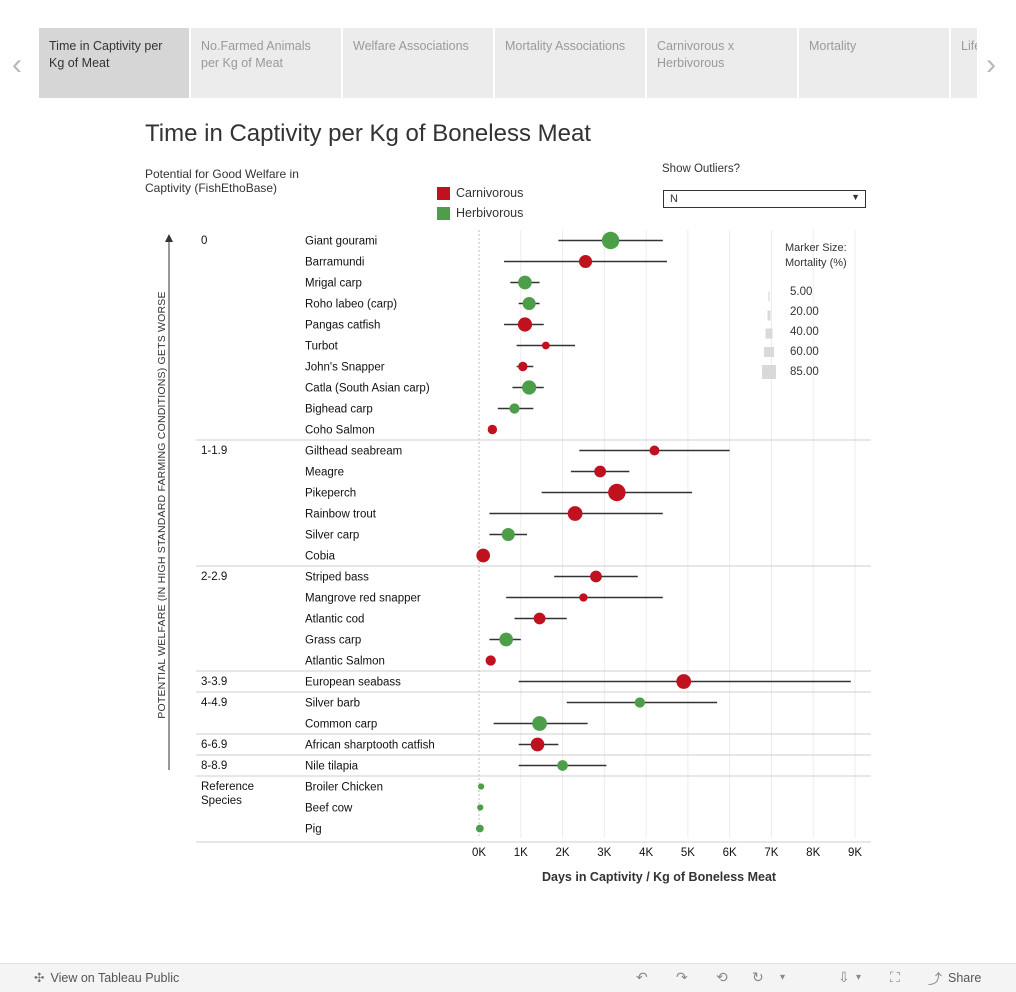  Describe the element at coordinates (324, 473) in the screenshot. I see `species-label: Meagre` at that location.